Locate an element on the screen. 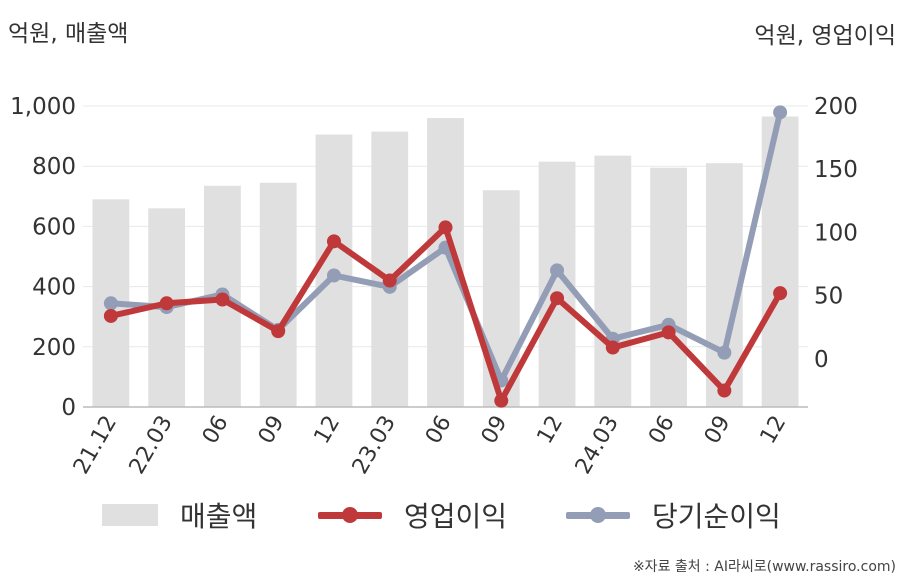 This screenshot has height=580, width=908. source-note: ※자료 출처 : AI라씨로(www.rassiro.com) is located at coordinates (764, 567).